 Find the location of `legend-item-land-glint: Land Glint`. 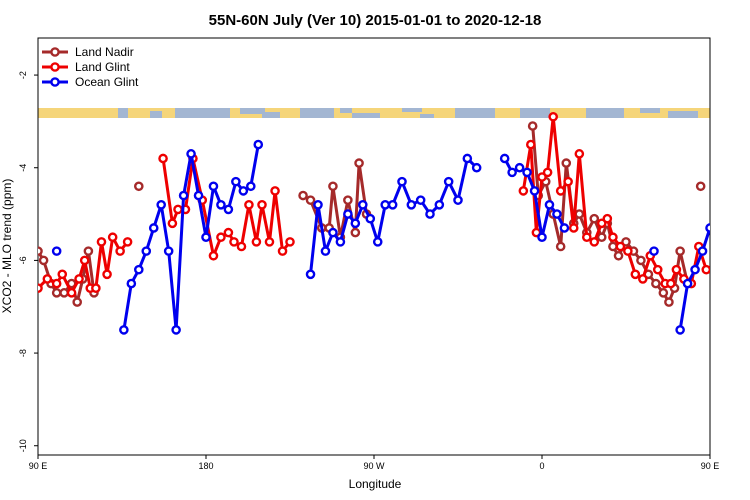

legend-item-land-glint: Land Glint is located at coordinates (86, 67).